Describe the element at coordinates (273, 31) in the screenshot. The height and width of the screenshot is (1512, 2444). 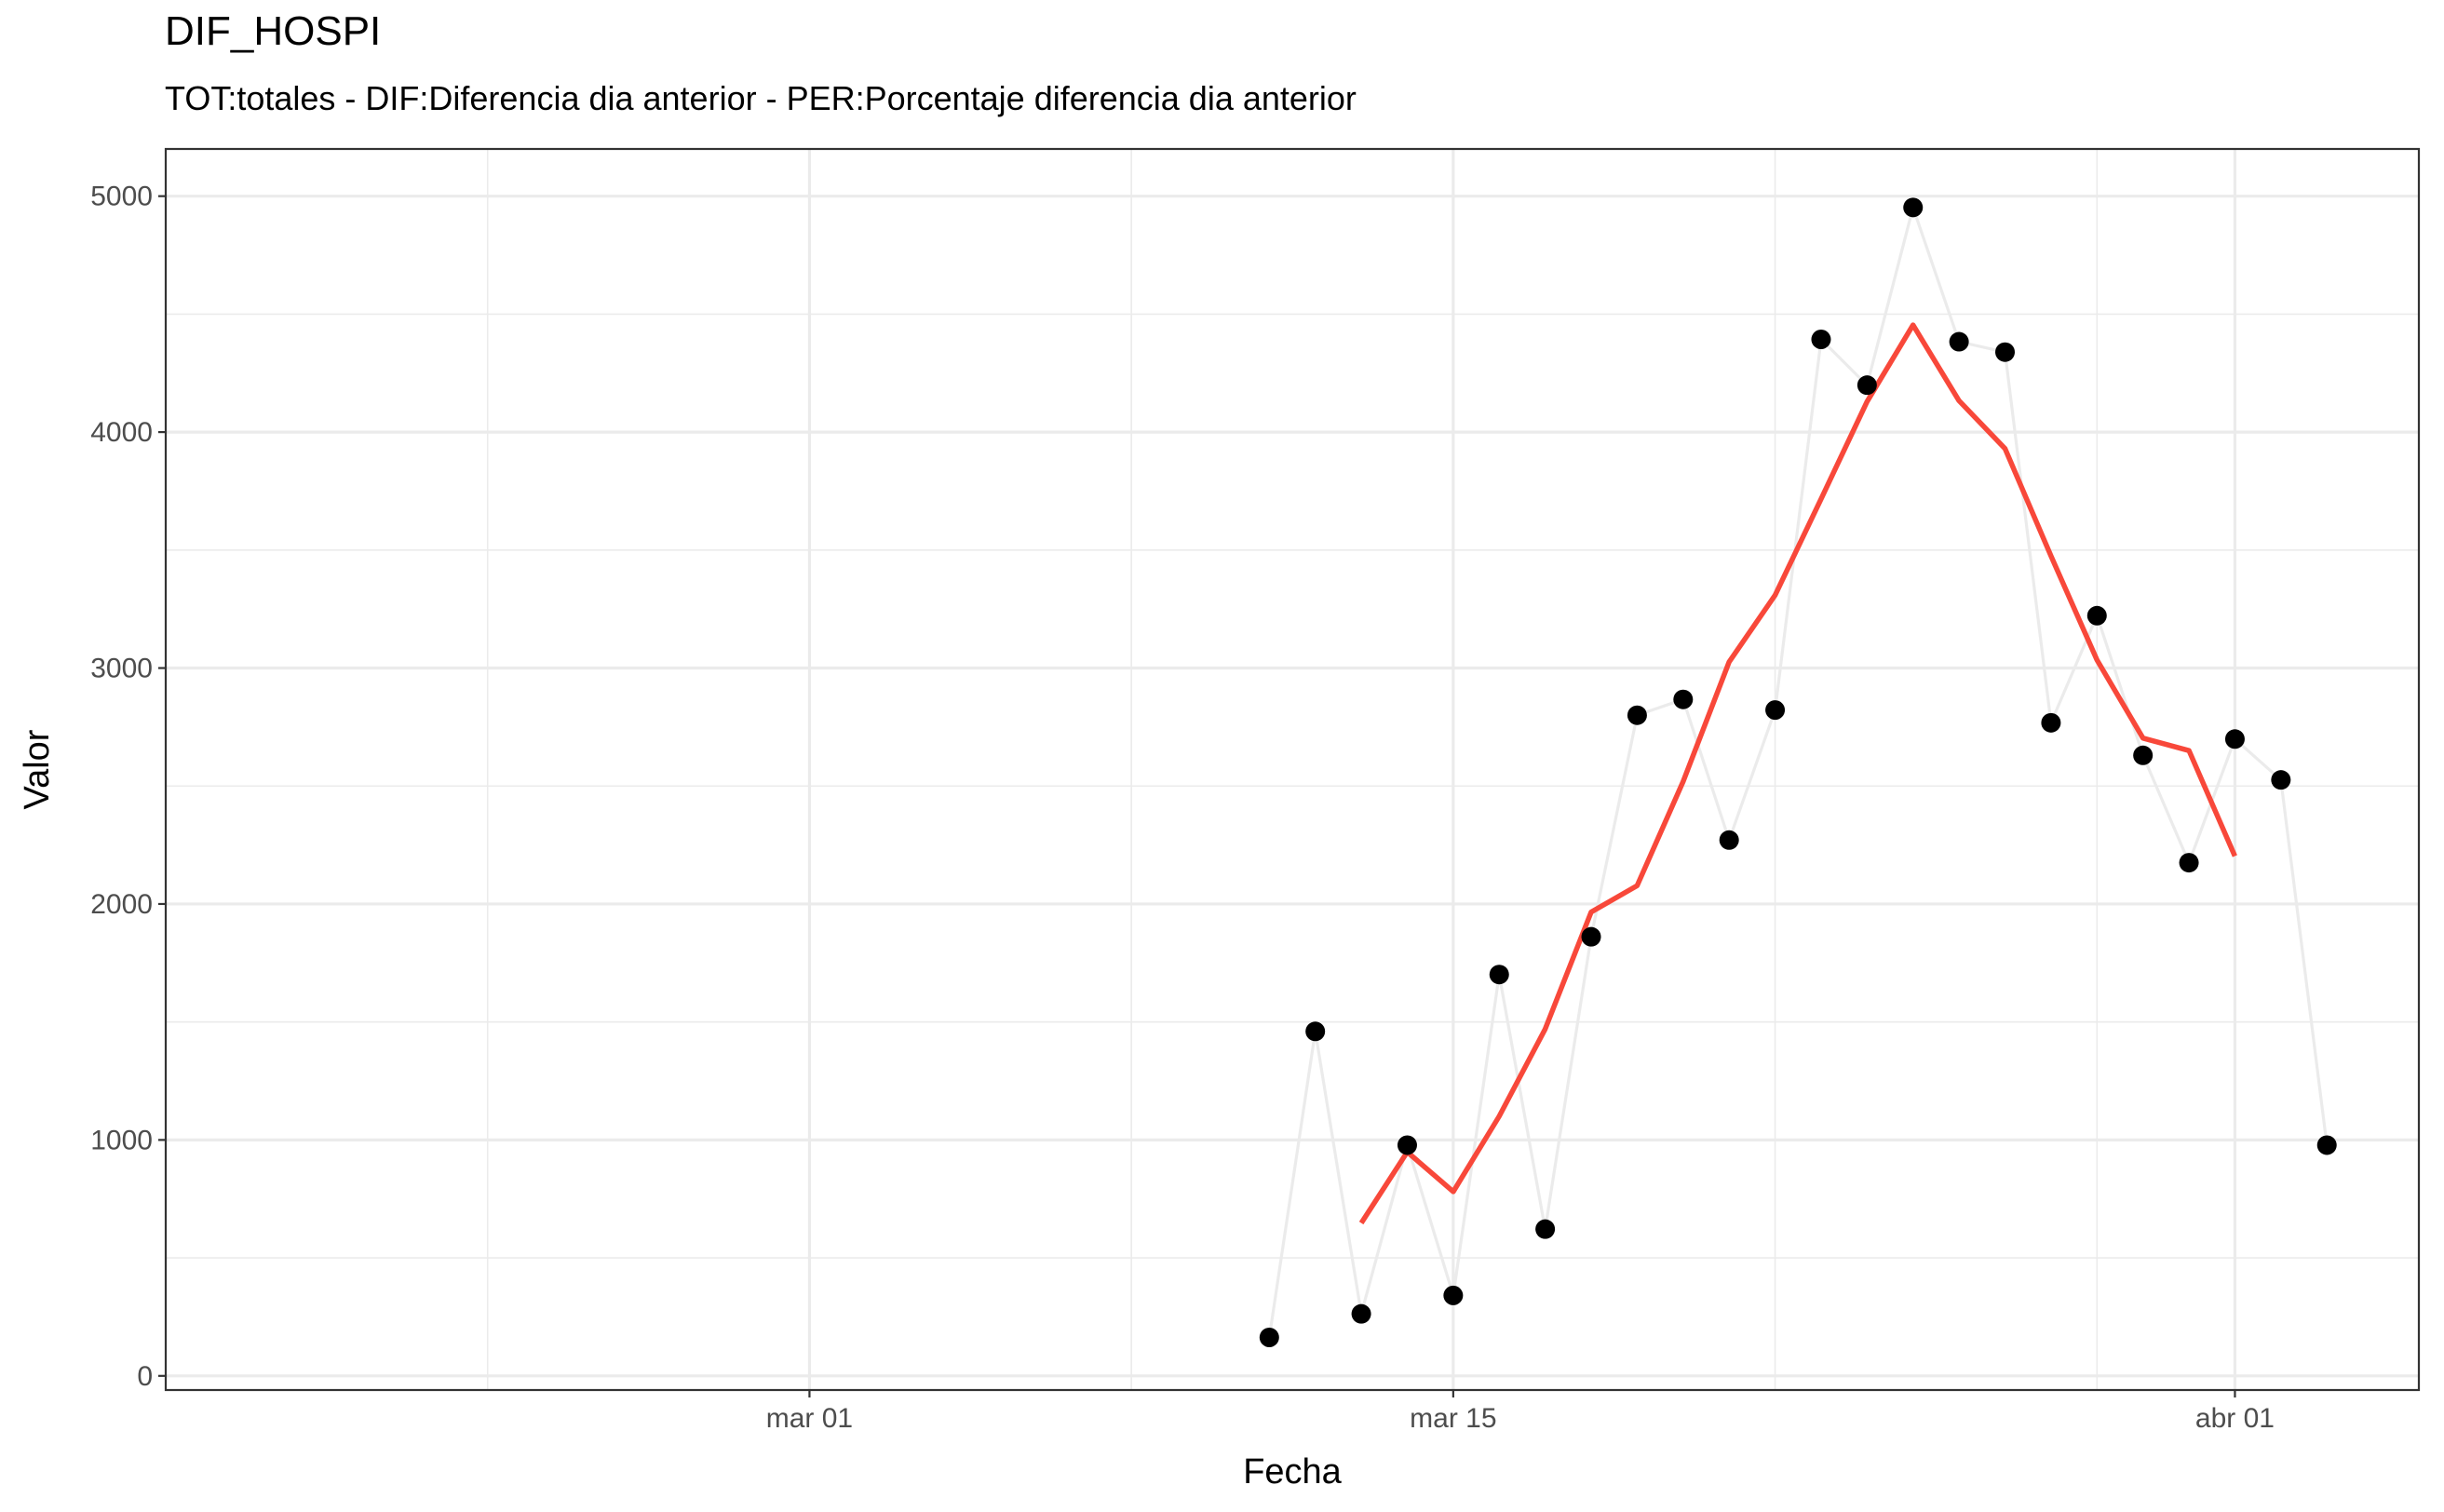
I see `chart-title: DIF_HOSPI` at that location.